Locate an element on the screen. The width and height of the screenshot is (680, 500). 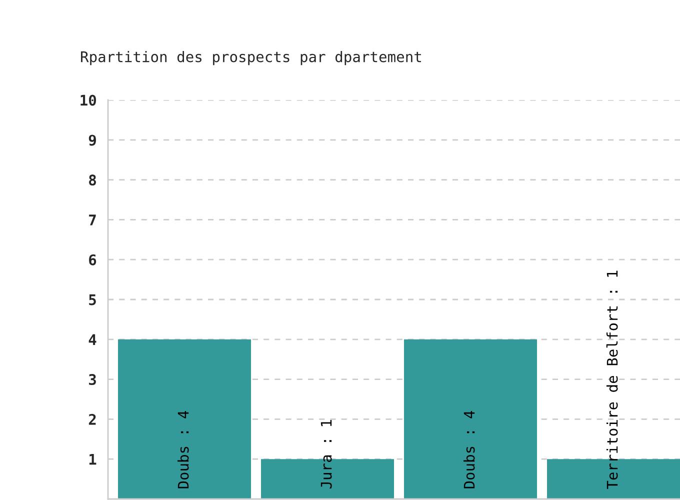
y-tick-label: 5 is located at coordinates (92, 300).